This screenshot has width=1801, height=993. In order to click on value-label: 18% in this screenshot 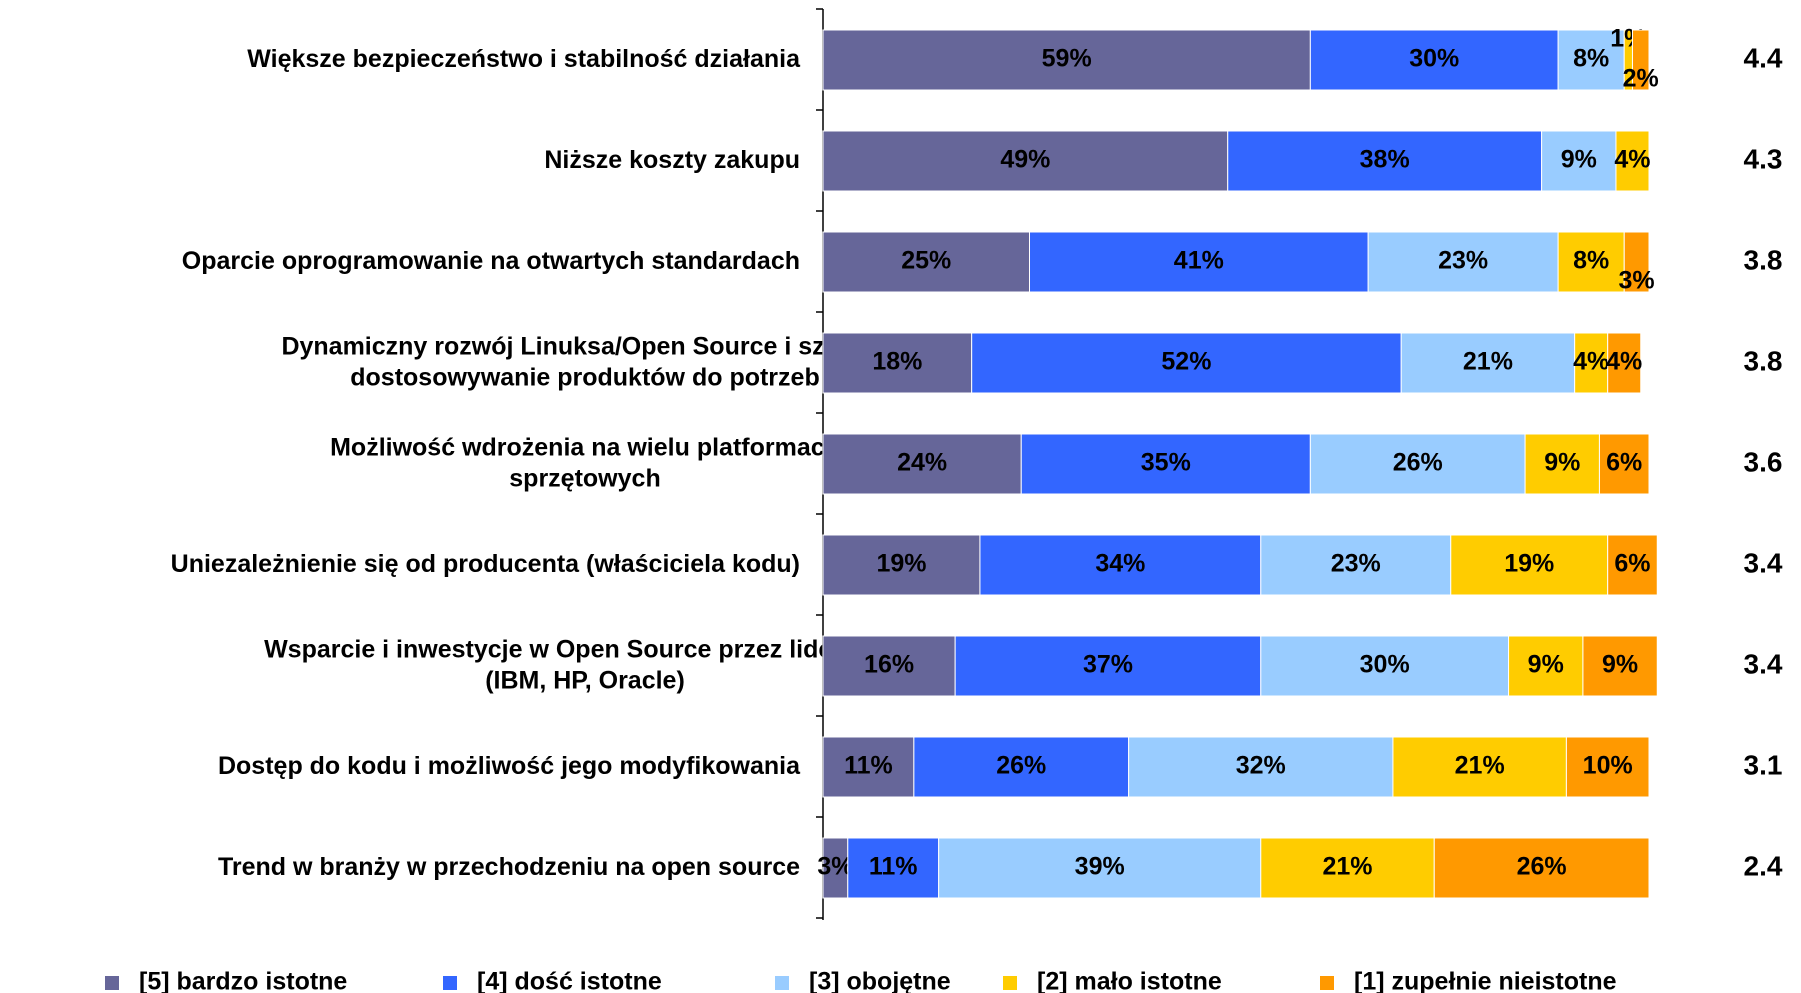, I will do `click(897, 362)`.